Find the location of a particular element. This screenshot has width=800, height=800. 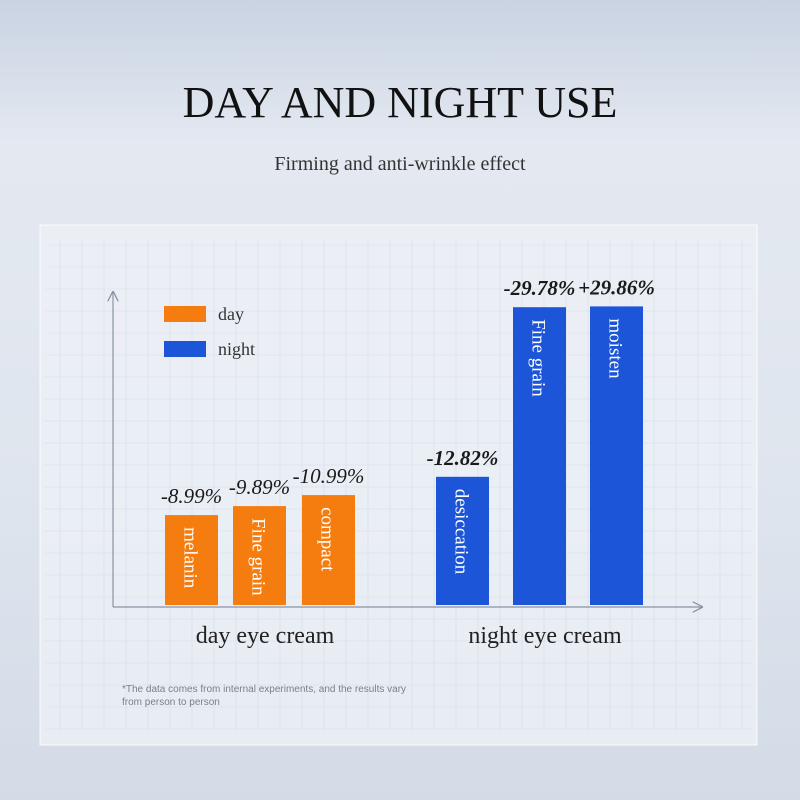

value-label: -12.82% is located at coordinates (463, 458).